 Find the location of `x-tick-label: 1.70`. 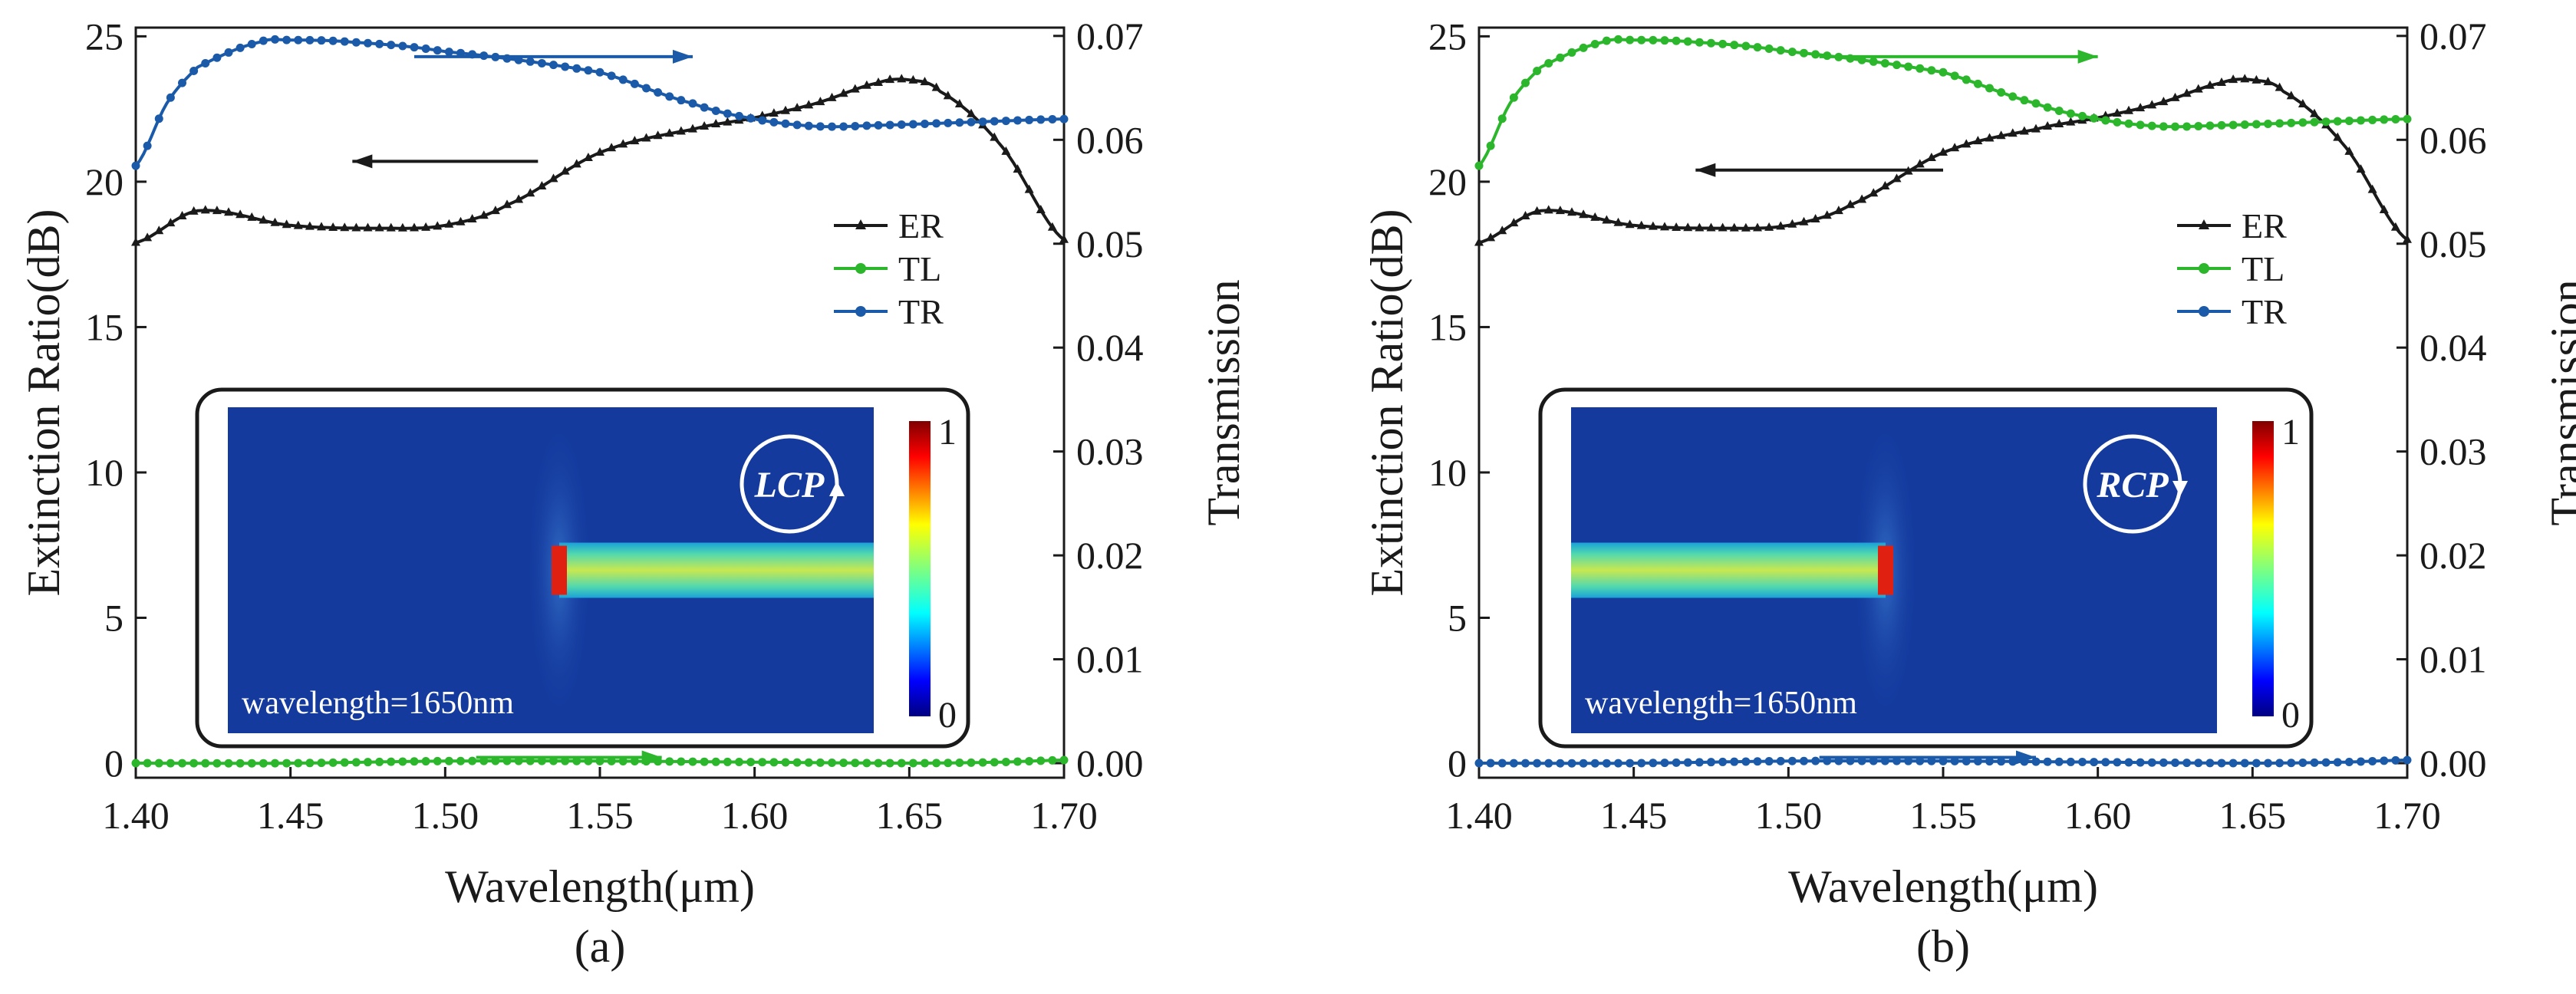

x-tick-label: 1.70 is located at coordinates (2407, 816).